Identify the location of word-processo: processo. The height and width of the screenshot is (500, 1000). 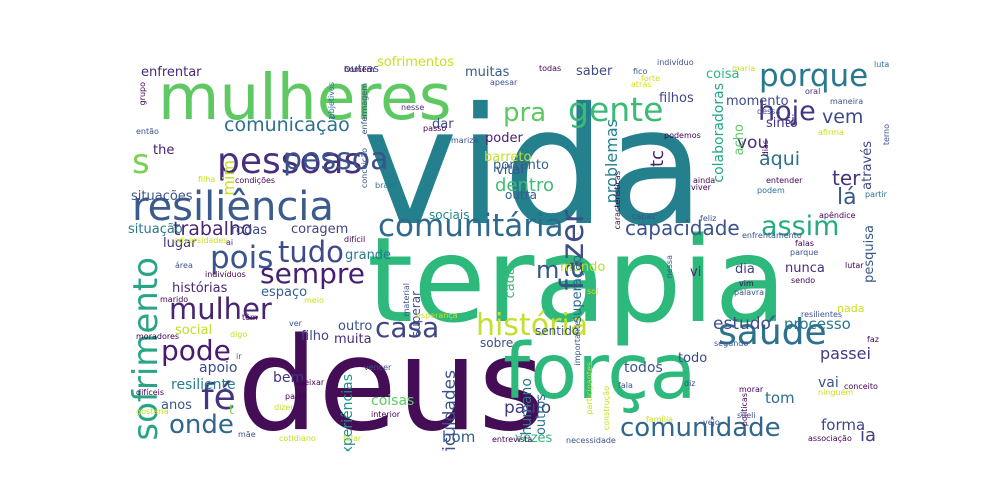
(817, 324).